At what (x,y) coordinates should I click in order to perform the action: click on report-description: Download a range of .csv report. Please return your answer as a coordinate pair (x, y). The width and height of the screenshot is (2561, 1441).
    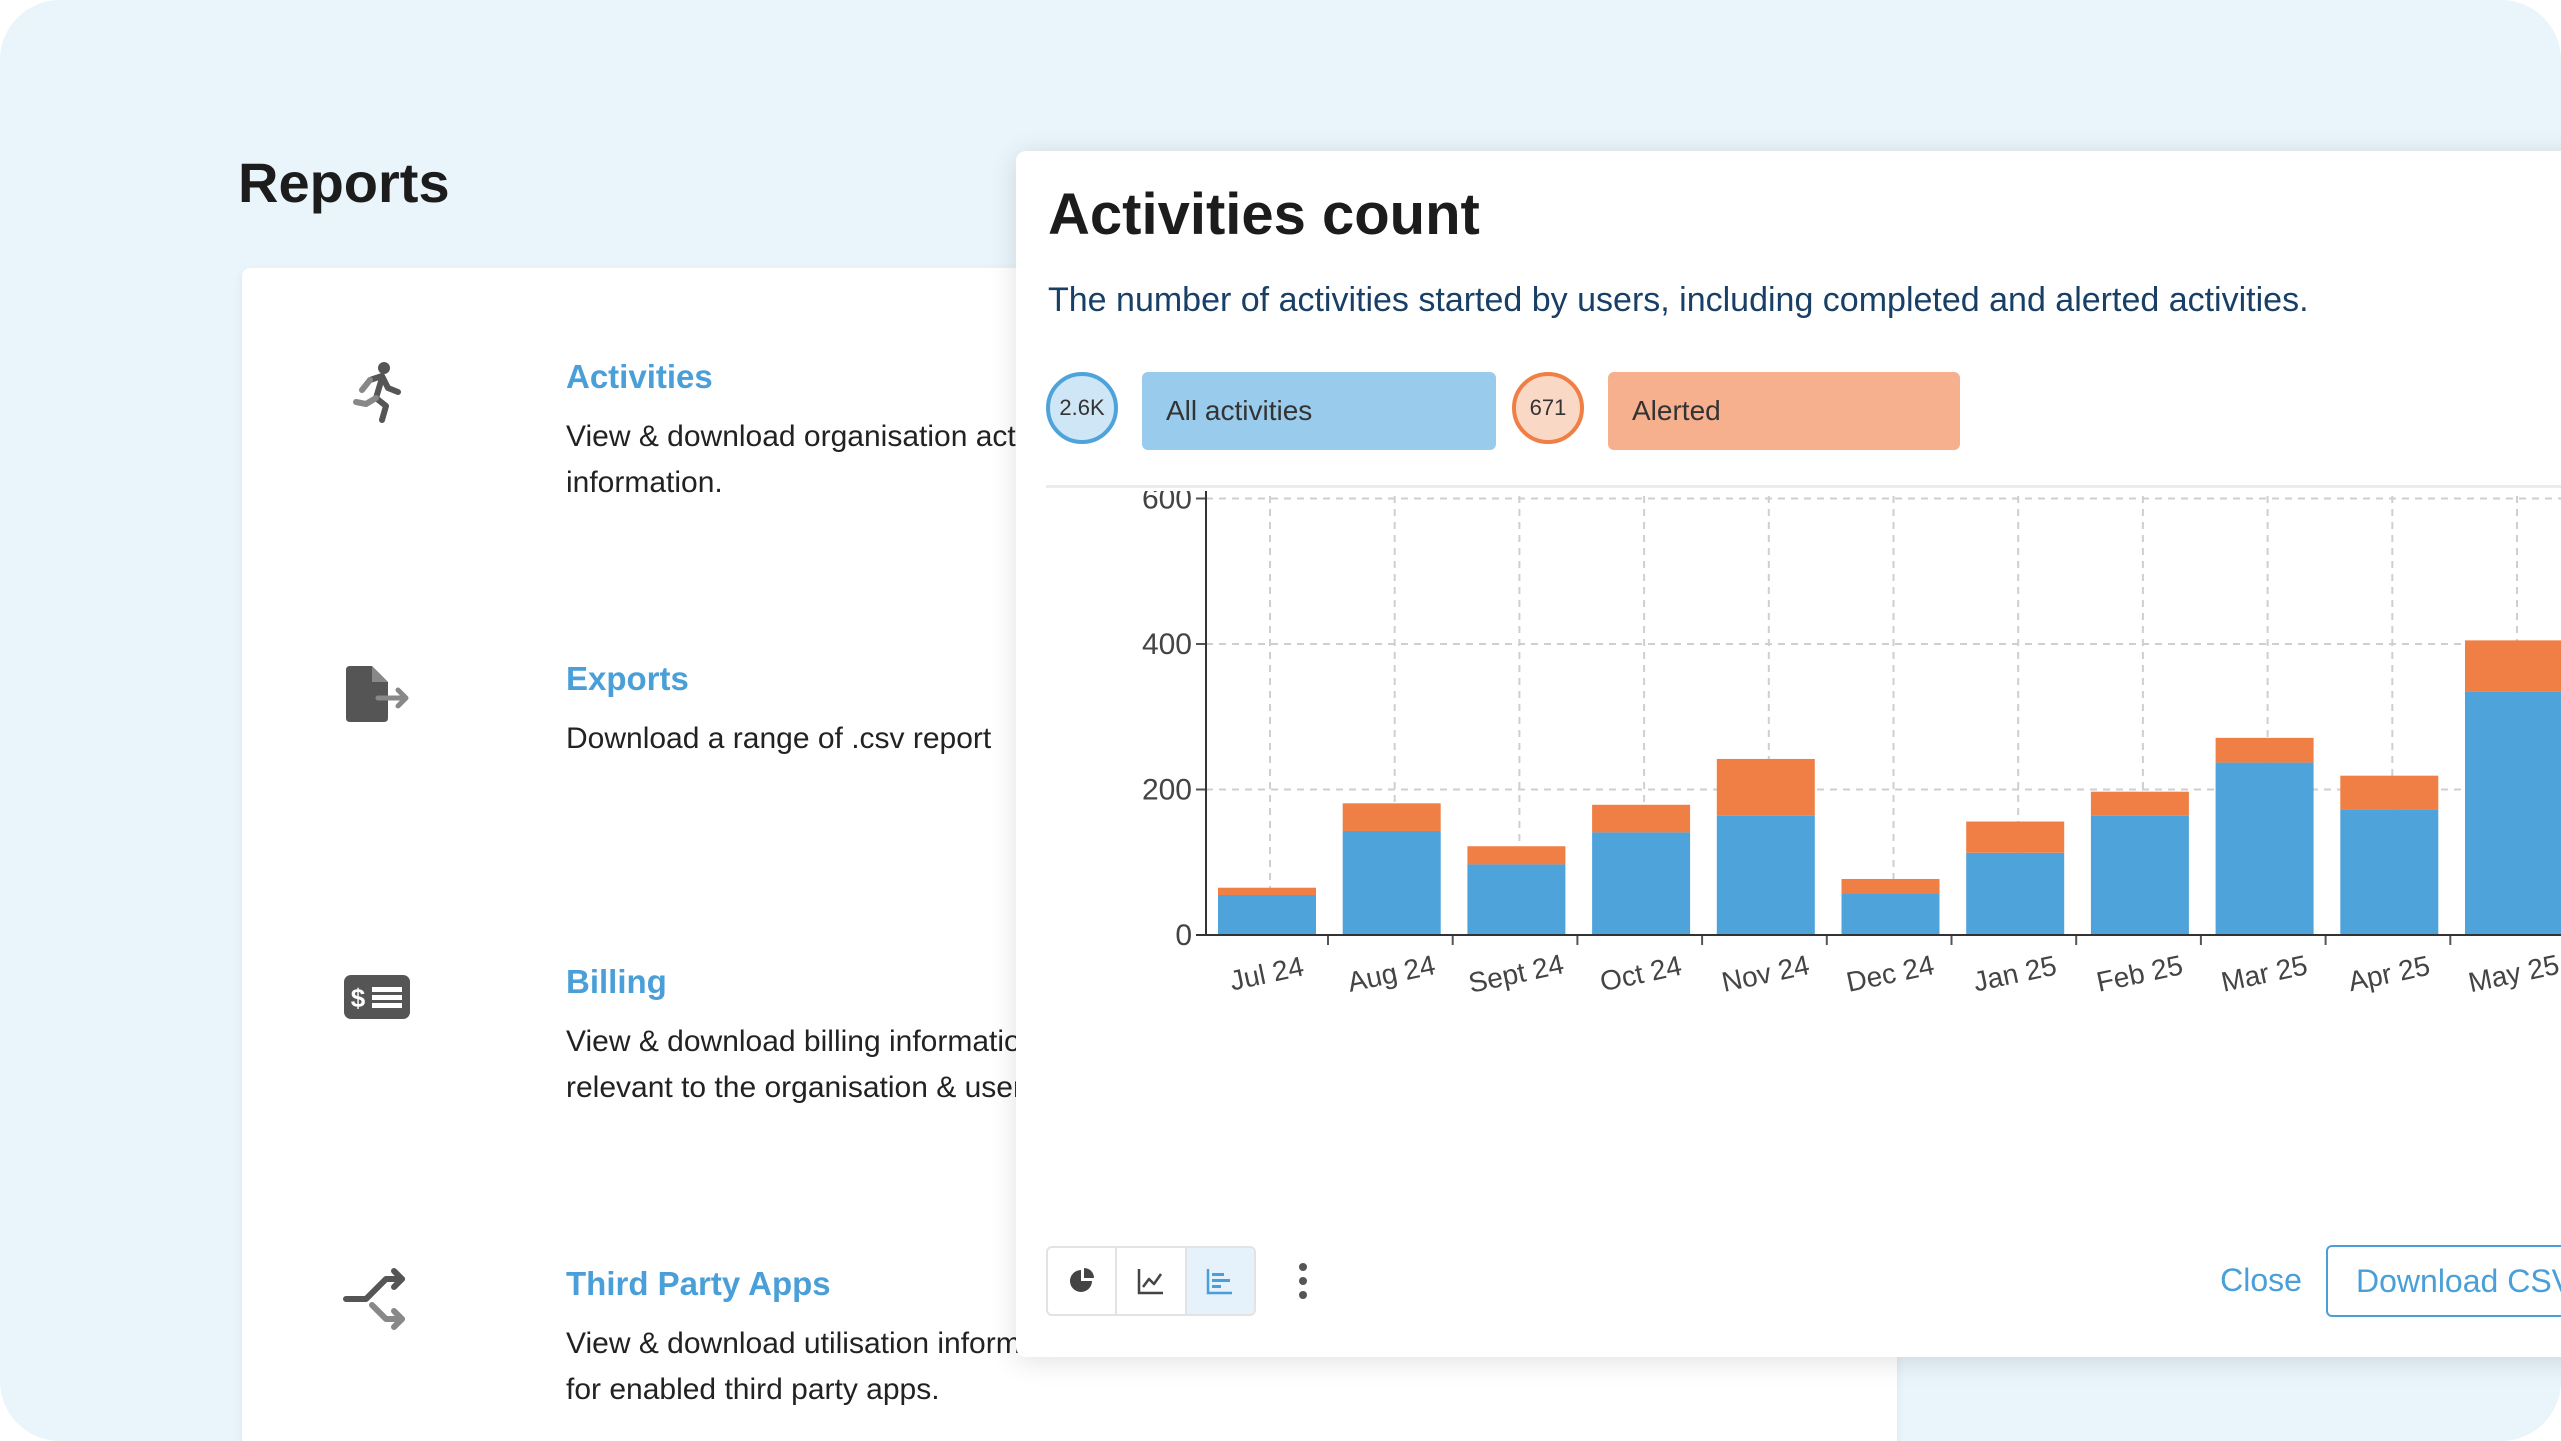
    Looking at the image, I should click on (779, 738).